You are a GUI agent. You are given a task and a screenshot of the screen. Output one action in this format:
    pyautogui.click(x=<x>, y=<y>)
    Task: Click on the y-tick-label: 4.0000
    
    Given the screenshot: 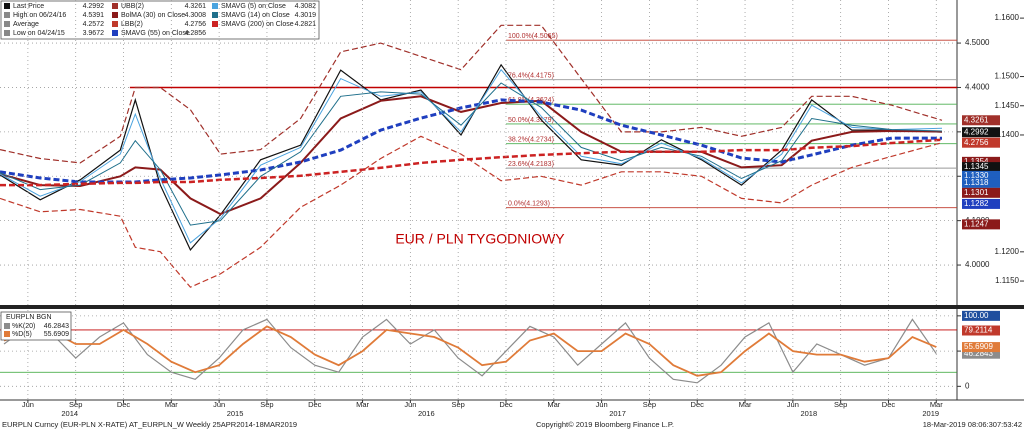 What is the action you would take?
    pyautogui.click(x=977, y=264)
    